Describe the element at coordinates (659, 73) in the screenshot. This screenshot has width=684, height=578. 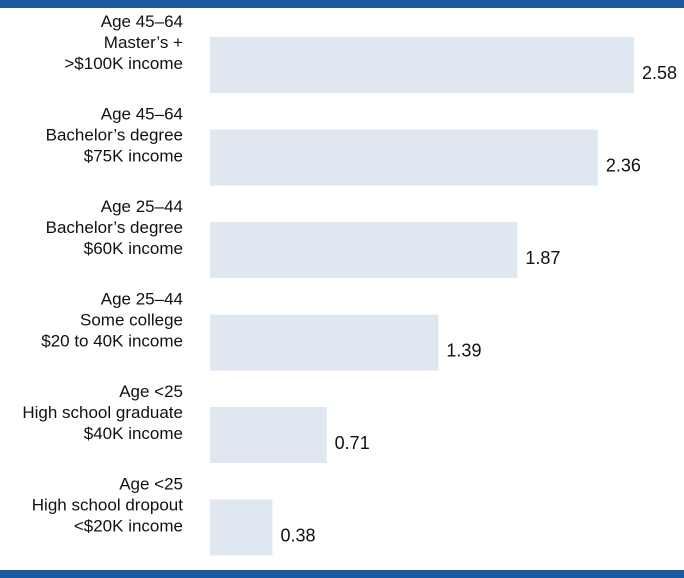
I see `value-label-1: 2.58` at that location.